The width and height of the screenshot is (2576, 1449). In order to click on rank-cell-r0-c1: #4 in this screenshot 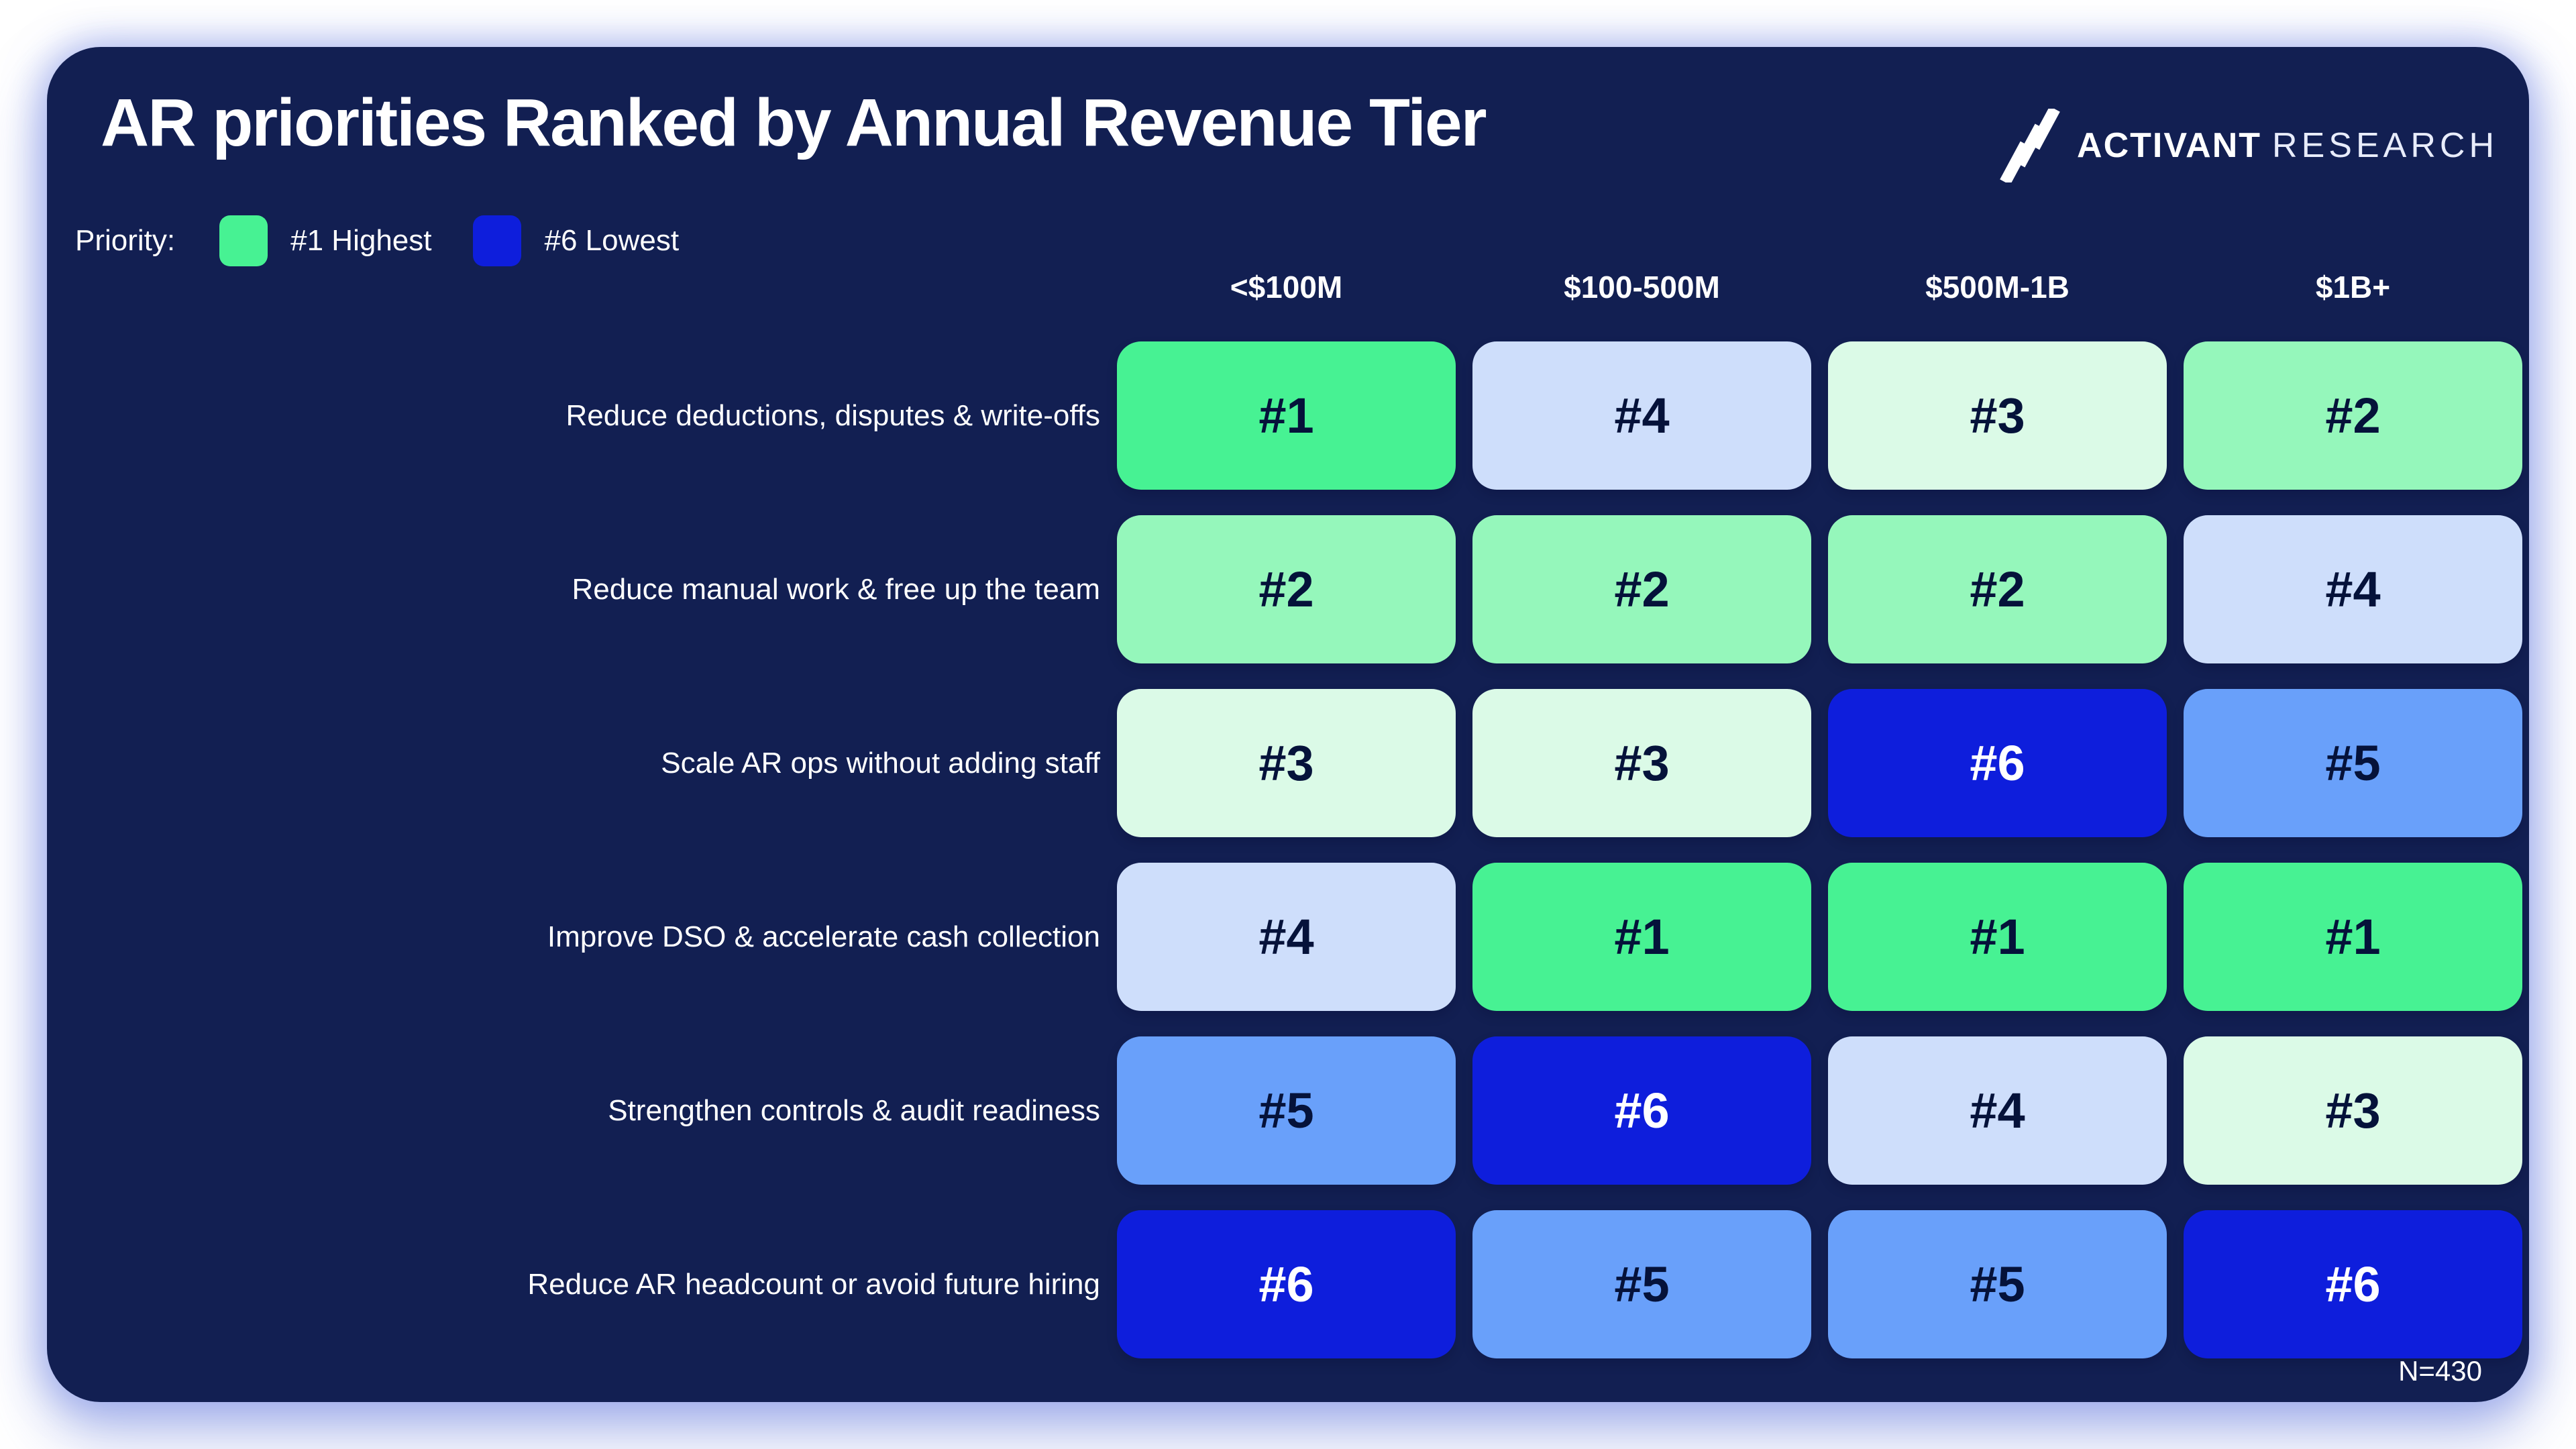, I will do `click(1641, 415)`.